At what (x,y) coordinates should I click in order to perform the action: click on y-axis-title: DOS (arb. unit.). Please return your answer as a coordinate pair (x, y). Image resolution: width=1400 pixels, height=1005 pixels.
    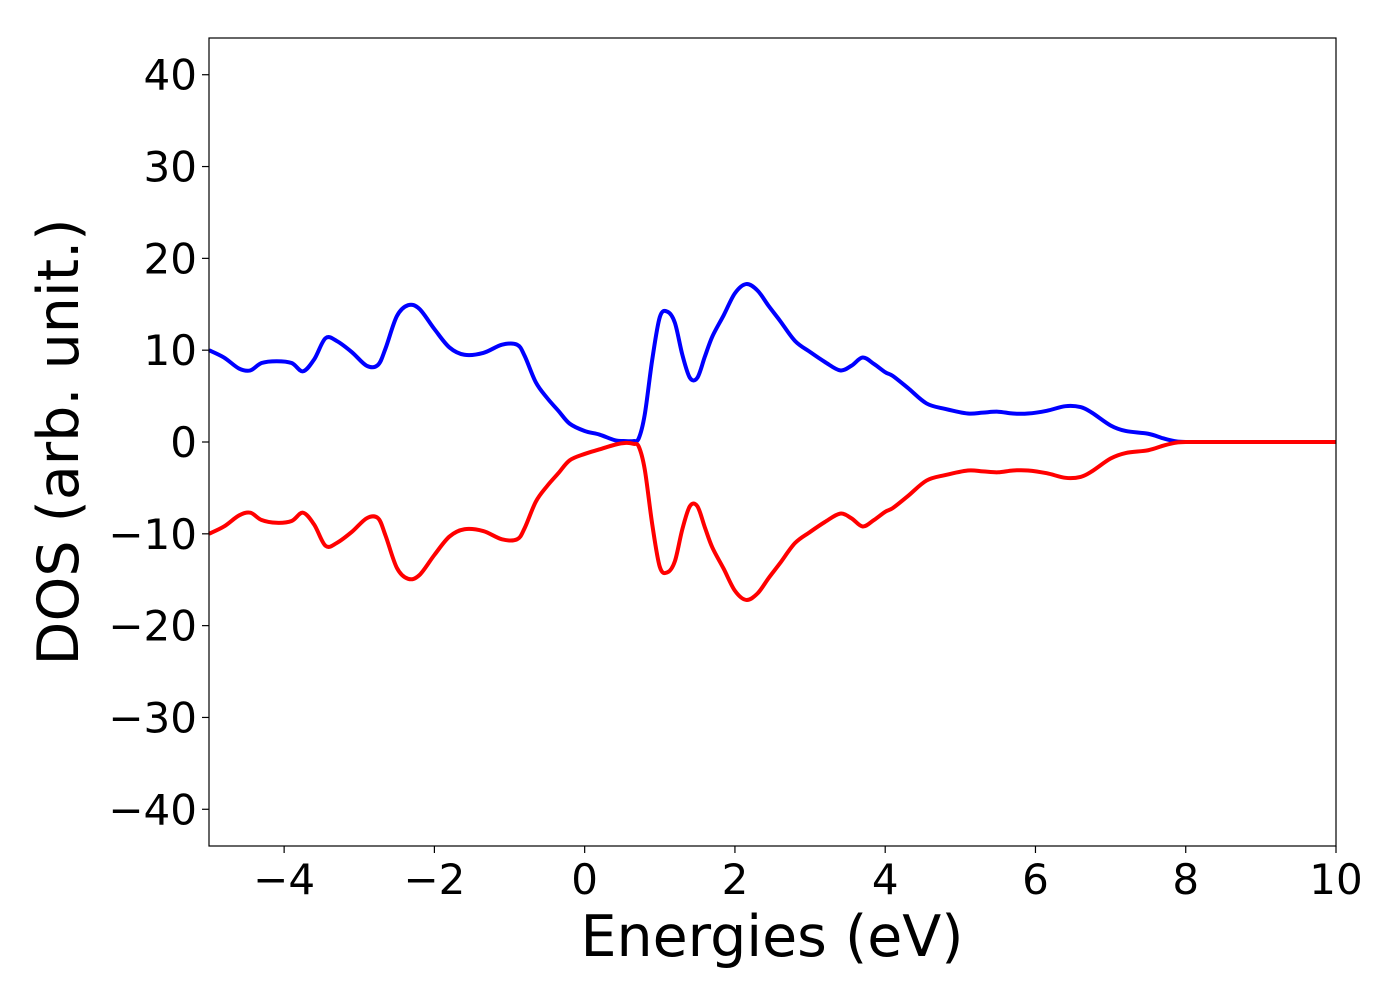
    Looking at the image, I should click on (59, 442).